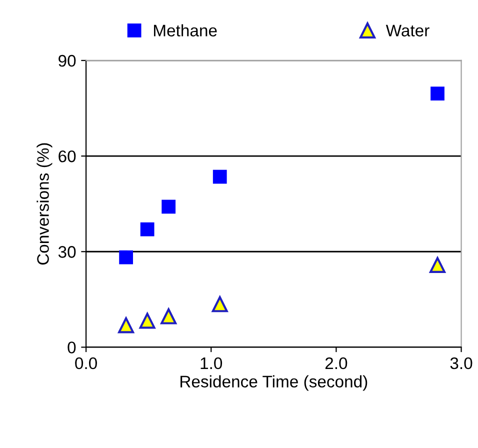 The width and height of the screenshot is (478, 448). I want to click on legend-label: Methane, so click(185, 30).